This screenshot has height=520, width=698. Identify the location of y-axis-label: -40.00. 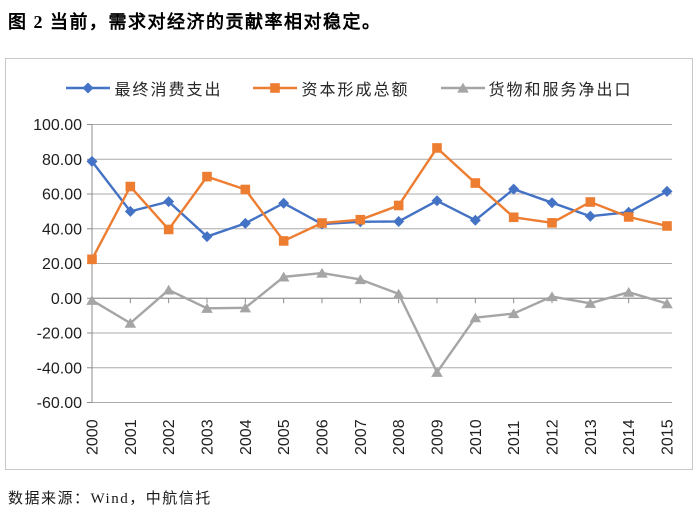
(59, 368).